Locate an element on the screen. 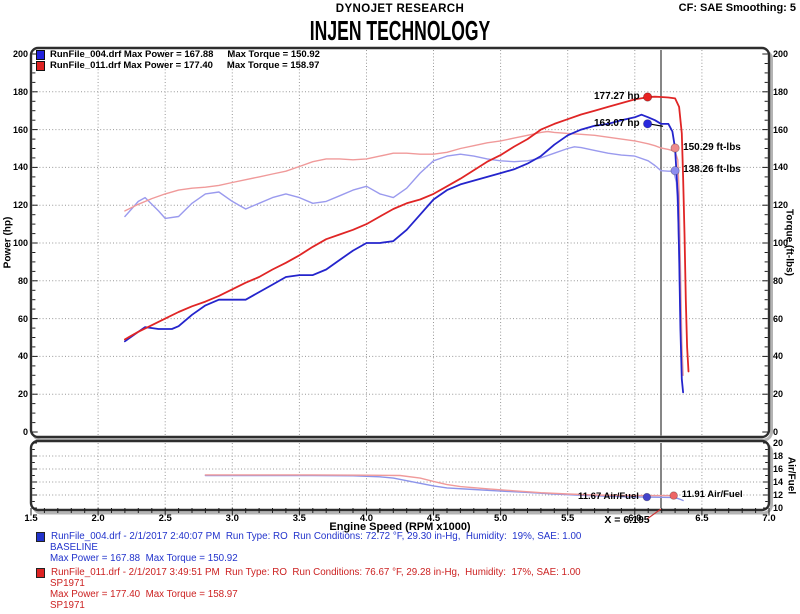 The height and width of the screenshot is (614, 800). annotation-label: 177.27 hp is located at coordinates (616, 96).